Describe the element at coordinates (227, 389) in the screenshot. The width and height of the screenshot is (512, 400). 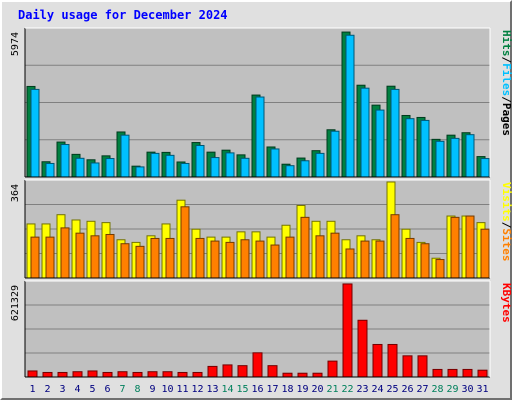
I see `x-tick-day-14: 14` at that location.